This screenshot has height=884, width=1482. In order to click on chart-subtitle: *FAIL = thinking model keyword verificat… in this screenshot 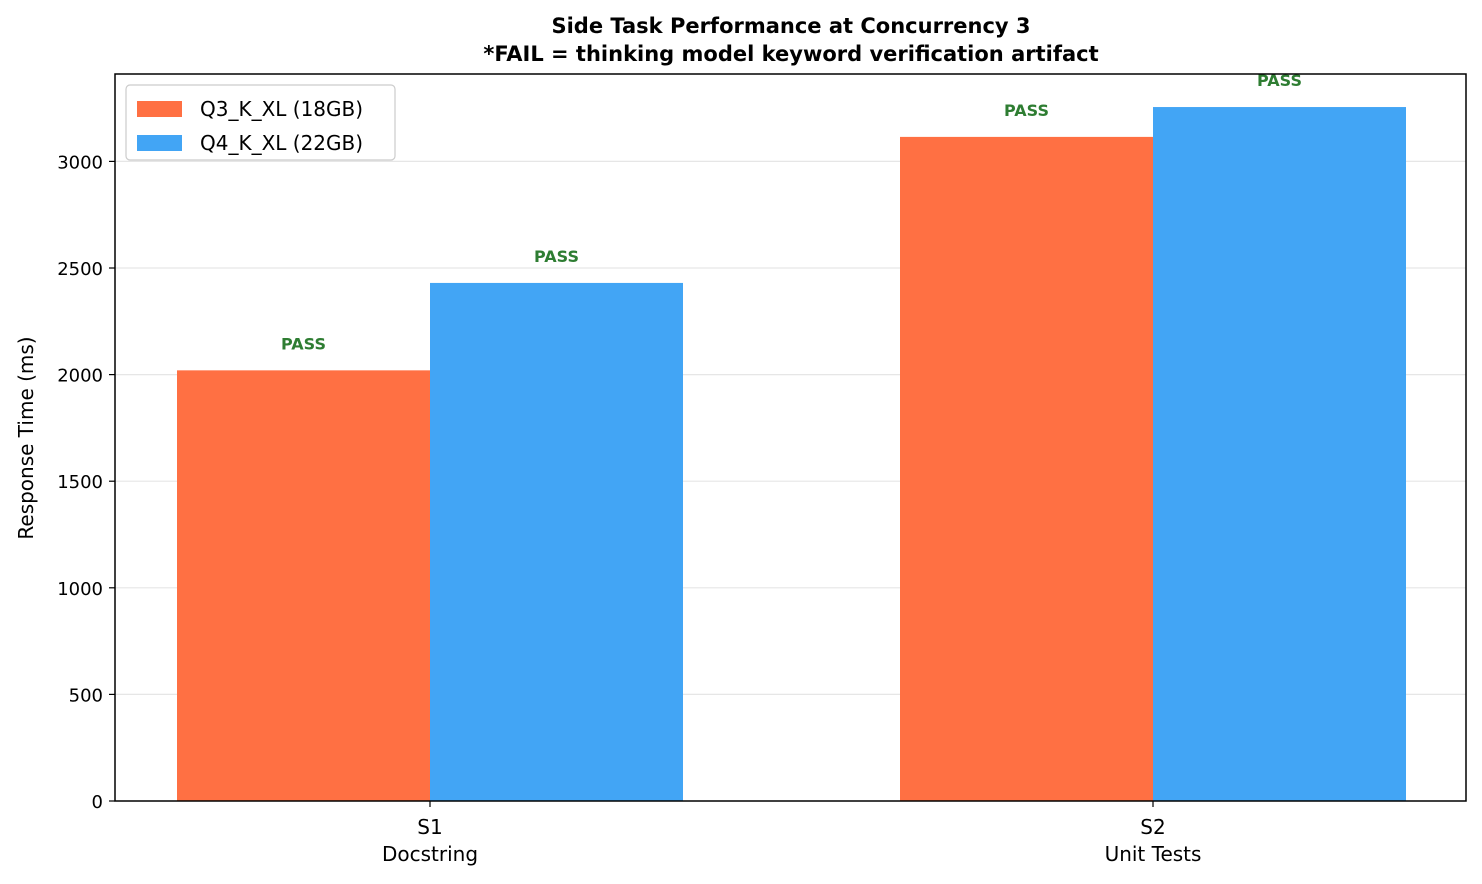, I will do `click(790, 54)`.